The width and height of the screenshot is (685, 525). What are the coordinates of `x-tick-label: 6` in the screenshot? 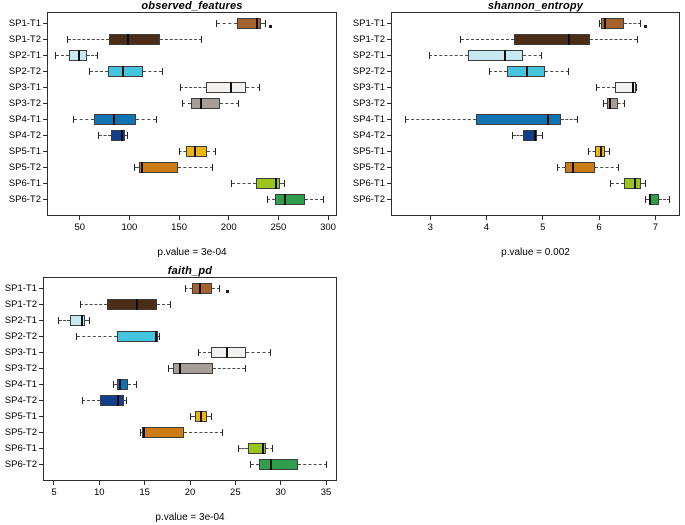 It's located at (599, 227).